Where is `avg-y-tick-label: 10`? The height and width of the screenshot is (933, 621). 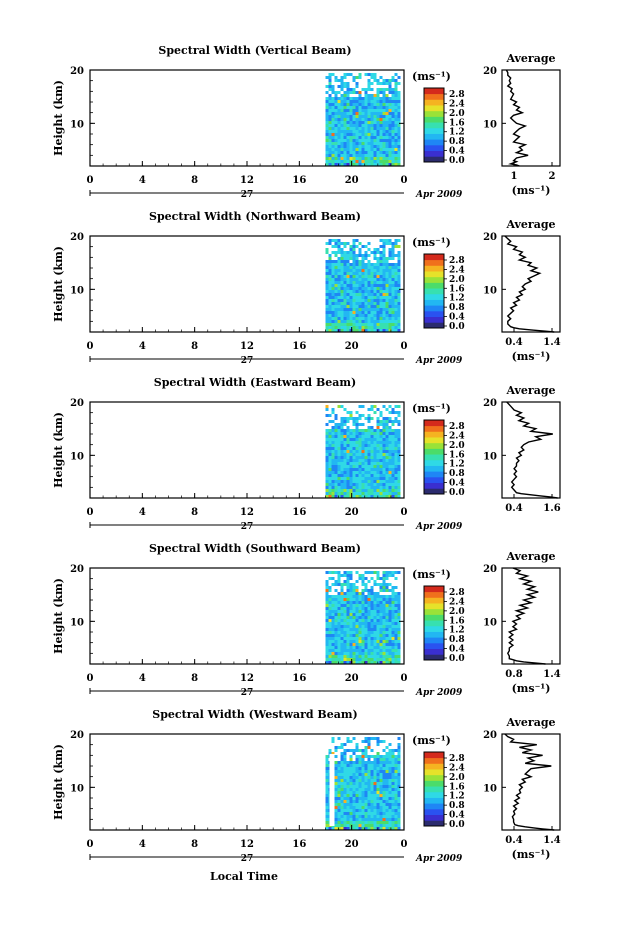
avg-y-tick-label: 10 is located at coordinates (490, 456).